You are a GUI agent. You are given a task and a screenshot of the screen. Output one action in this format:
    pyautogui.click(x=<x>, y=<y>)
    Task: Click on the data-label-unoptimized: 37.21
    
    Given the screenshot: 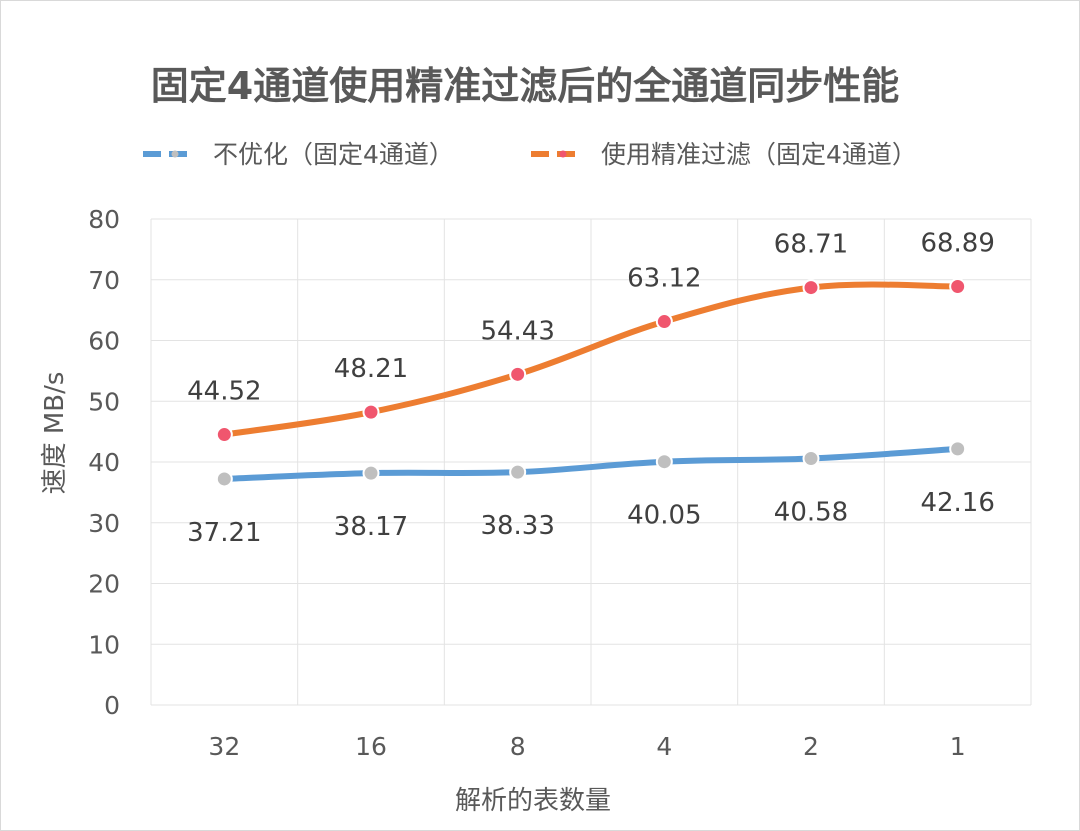 What is the action you would take?
    pyautogui.click(x=224, y=533)
    